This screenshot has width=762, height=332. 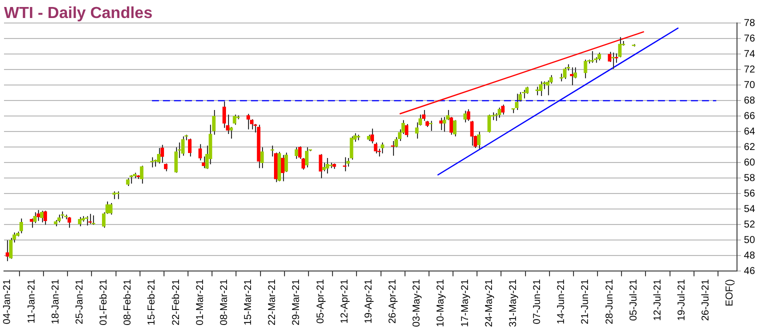 What do you see at coordinates (610, 301) in the screenshot?
I see `x-tick-label: 28-Jun-21` at bounding box center [610, 301].